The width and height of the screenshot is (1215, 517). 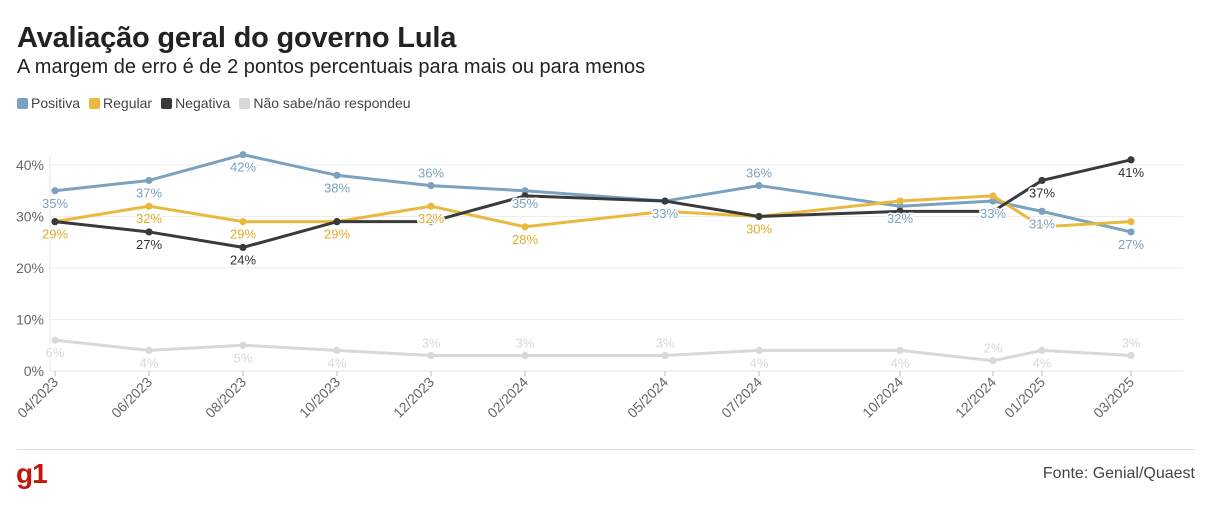 What do you see at coordinates (606, 449) in the screenshot?
I see `footer-divider` at bounding box center [606, 449].